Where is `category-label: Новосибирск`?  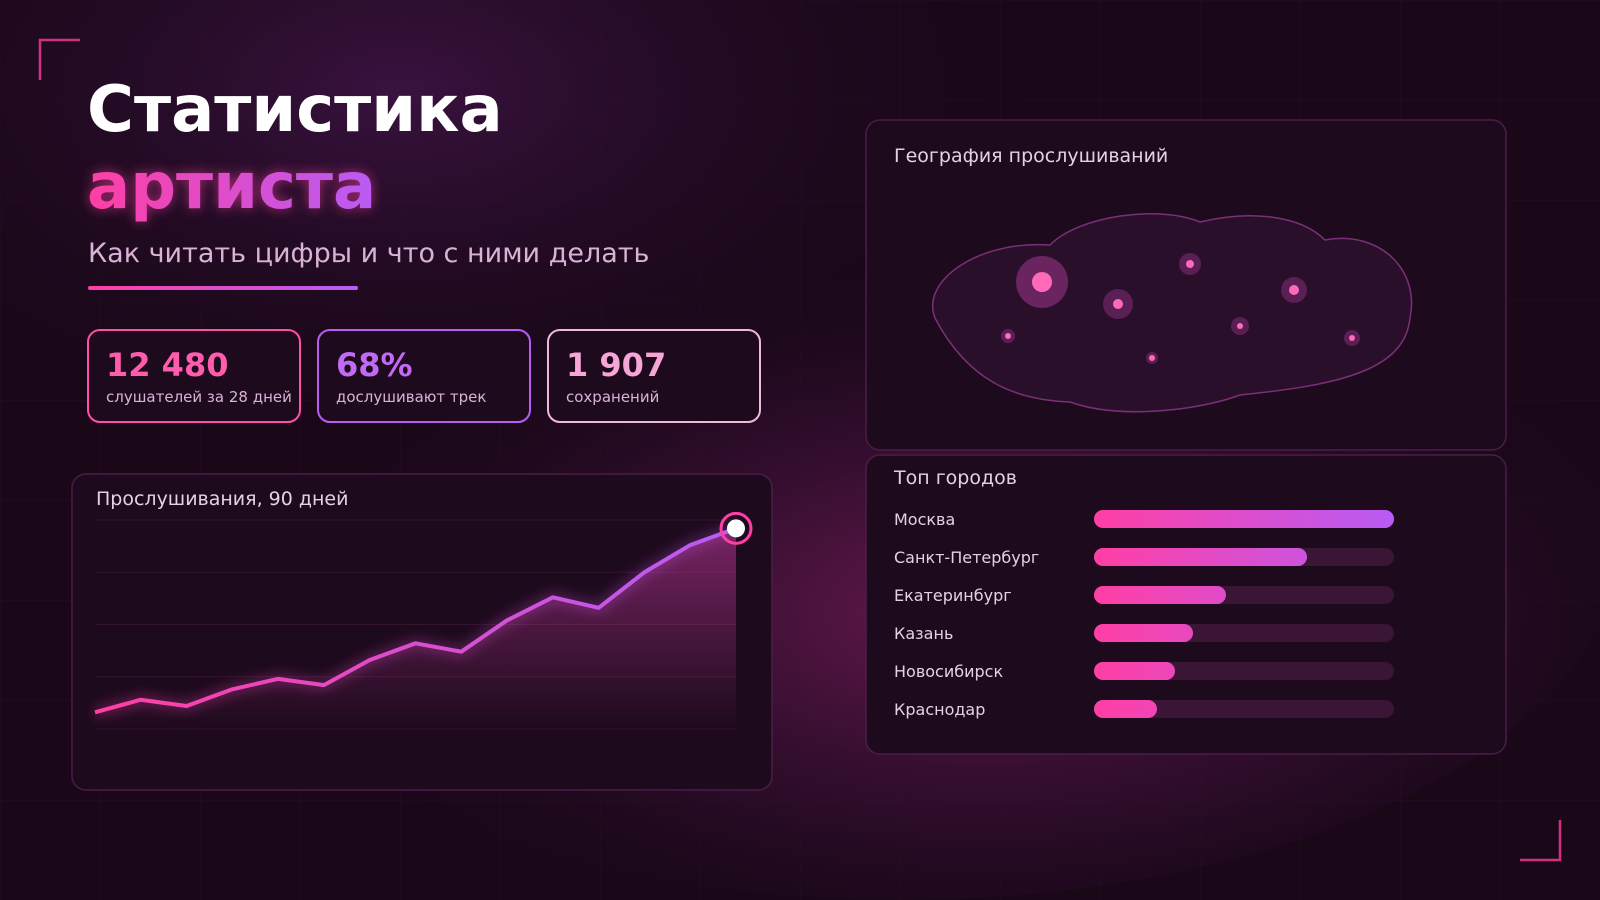 category-label: Новосибирск is located at coordinates (948, 671).